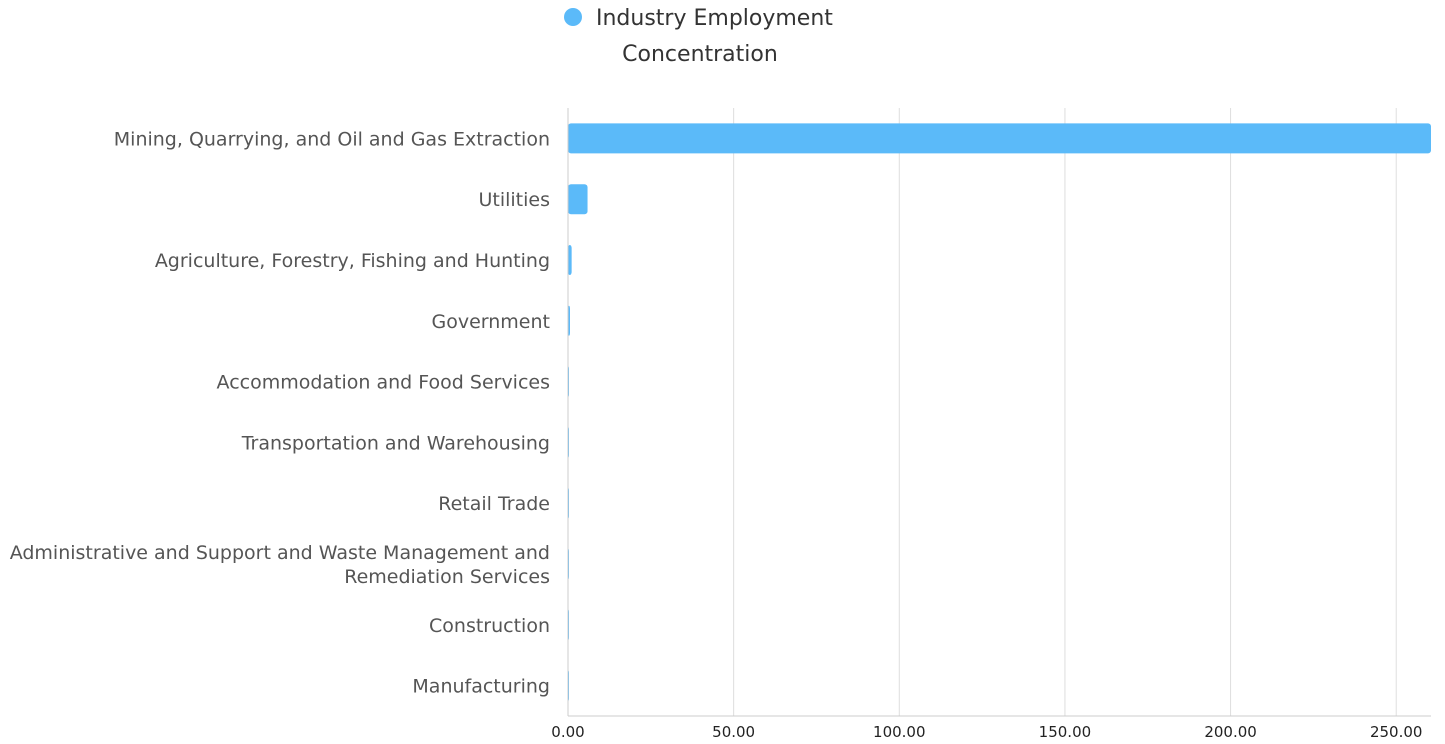 This screenshot has height=744, width=1445. Describe the element at coordinates (481, 687) in the screenshot. I see `category-label: Manufacturing` at that location.